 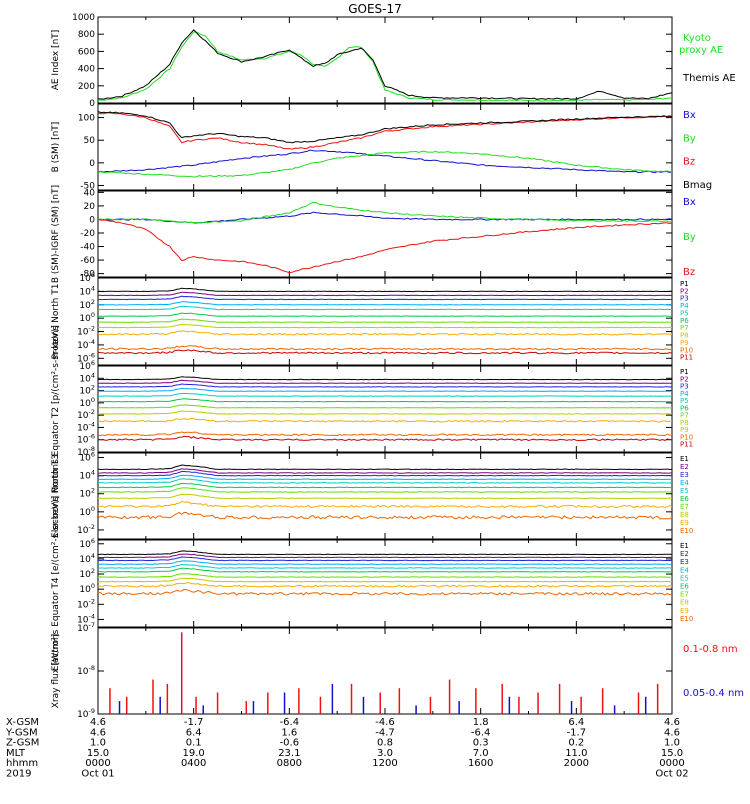 I want to click on y-axis-label: B (SM) [nT], so click(x=56, y=147).